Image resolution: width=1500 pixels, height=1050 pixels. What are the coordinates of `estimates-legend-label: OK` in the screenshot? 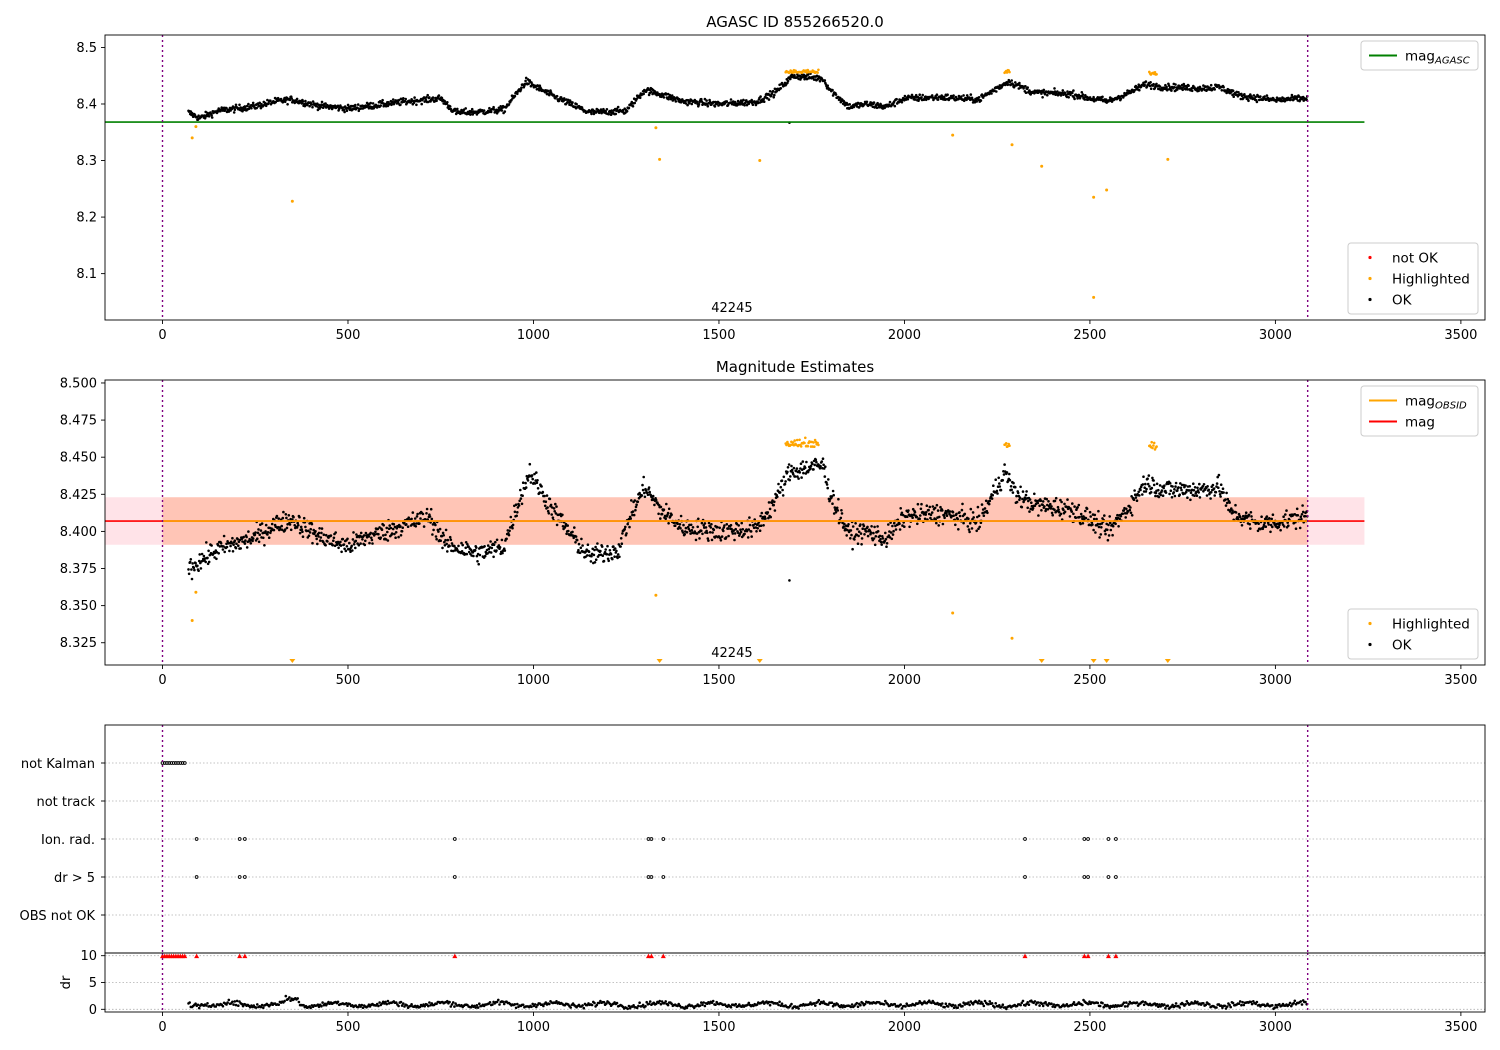 It's located at (1402, 646).